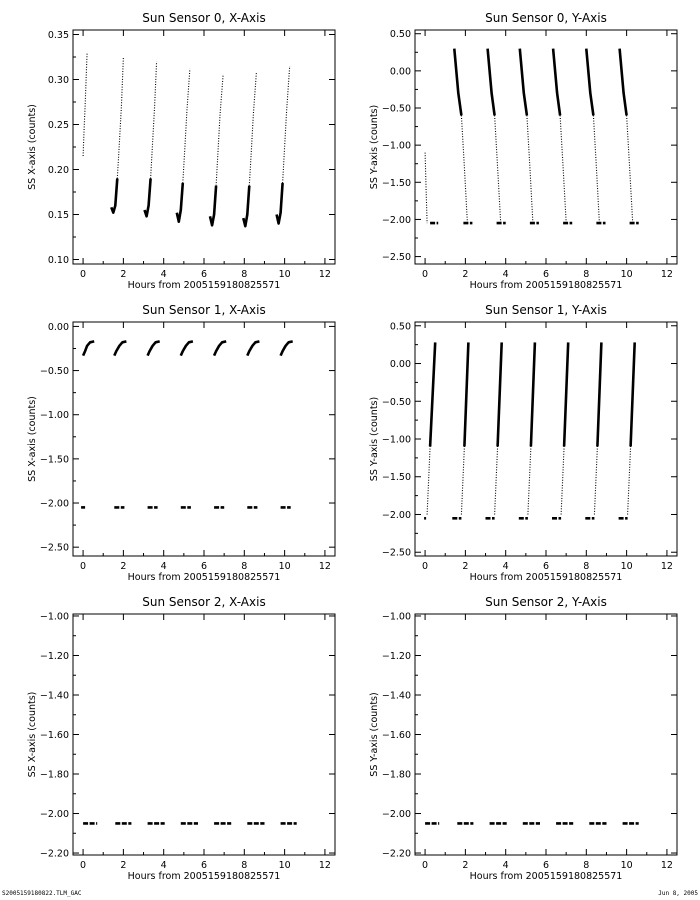 The height and width of the screenshot is (900, 700). What do you see at coordinates (546, 602) in the screenshot?
I see `chart-title: Sun Sensor 2, Y-Axis` at bounding box center [546, 602].